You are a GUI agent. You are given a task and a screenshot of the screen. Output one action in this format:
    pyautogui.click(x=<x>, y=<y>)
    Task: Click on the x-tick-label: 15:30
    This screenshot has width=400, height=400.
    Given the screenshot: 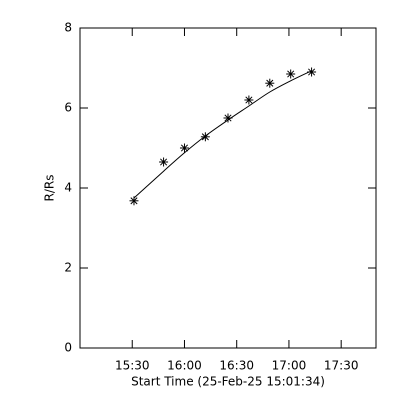 What is the action you would take?
    pyautogui.click(x=132, y=366)
    